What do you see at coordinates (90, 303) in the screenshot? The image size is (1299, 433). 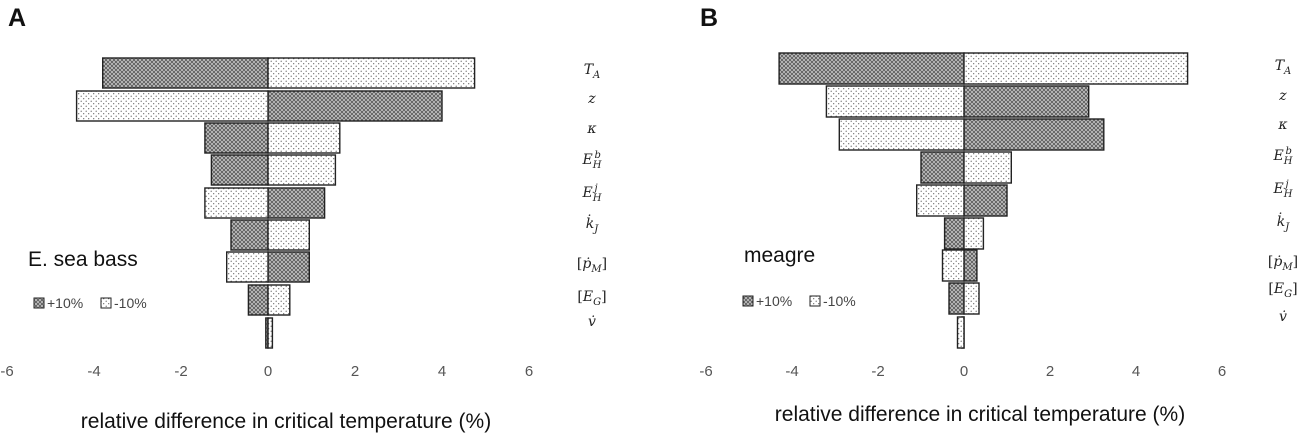 I see `panel-a-legend: +10% -10%` at bounding box center [90, 303].